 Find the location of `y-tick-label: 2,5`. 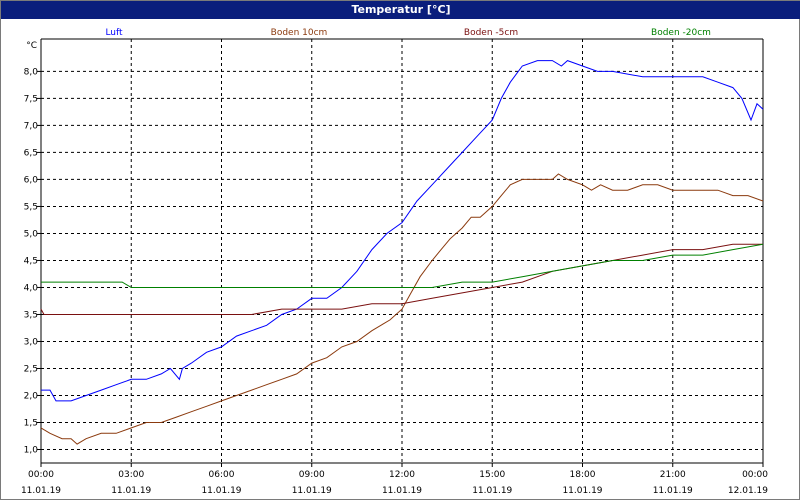

y-tick-label: 2,5 is located at coordinates (31, 369).